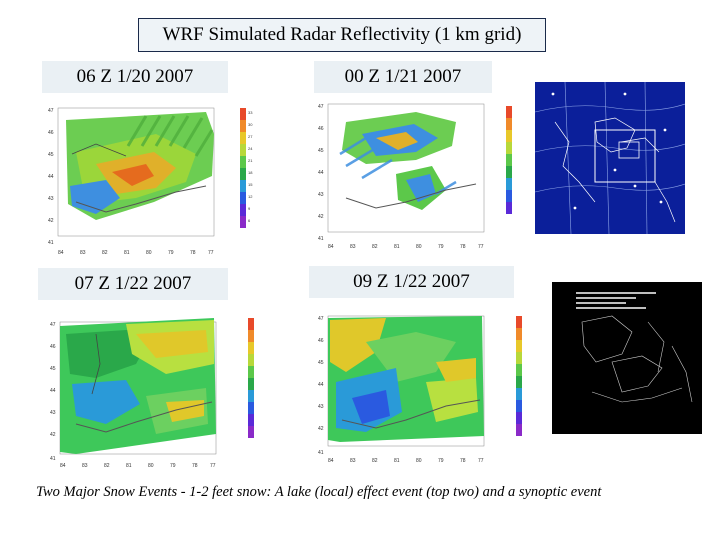 This screenshot has width=720, height=540. Describe the element at coordinates (250, 124) in the screenshot. I see `colorbar-tick: 30` at that location.